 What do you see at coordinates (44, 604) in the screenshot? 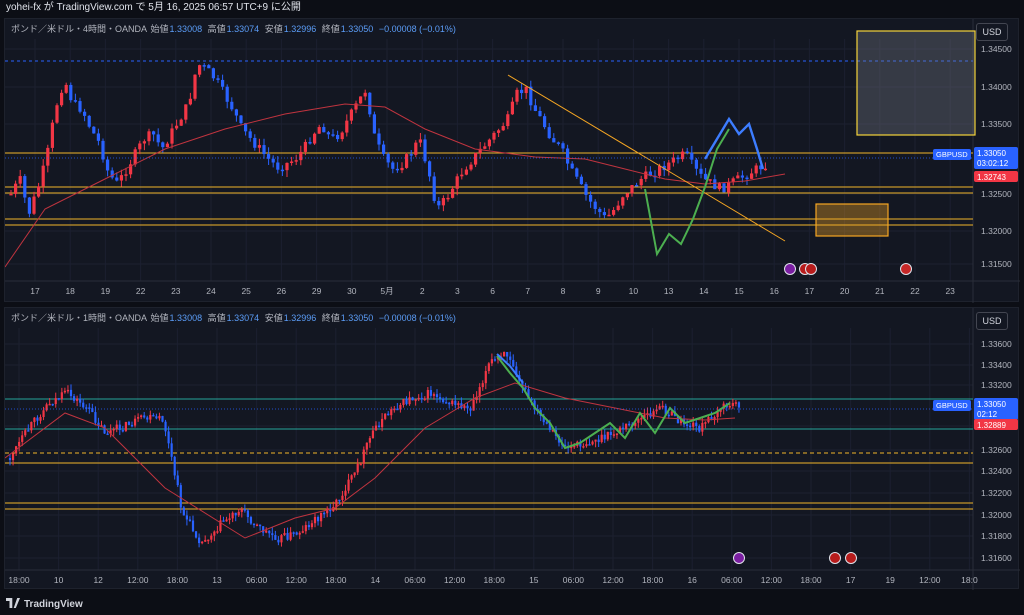
I see `tradingview-logo: TradingView` at bounding box center [44, 604].